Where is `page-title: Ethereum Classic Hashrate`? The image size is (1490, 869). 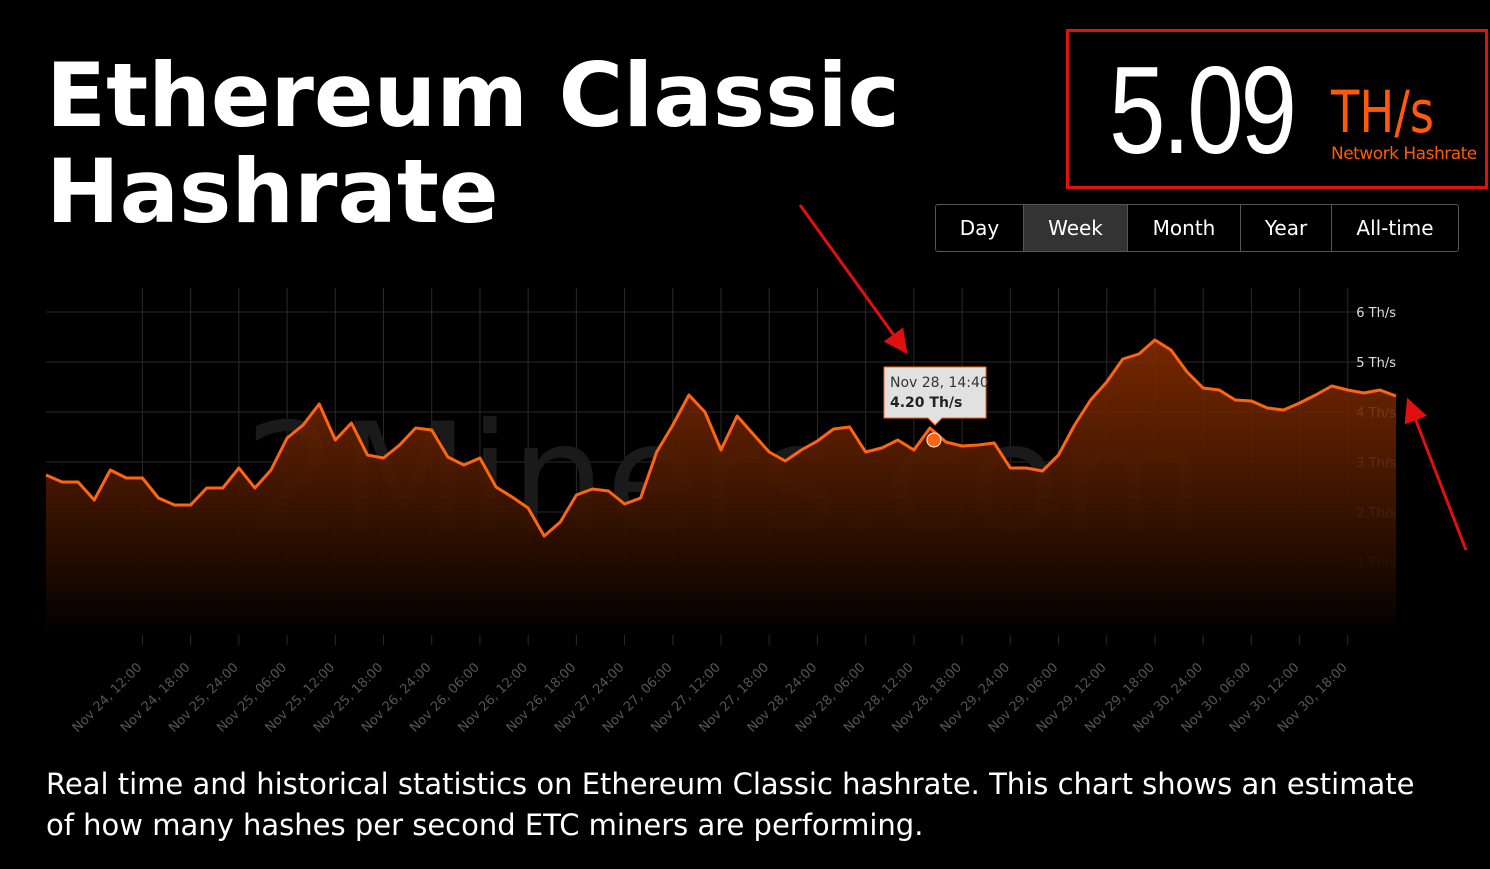 page-title: Ethereum Classic Hashrate is located at coordinates (473, 143).